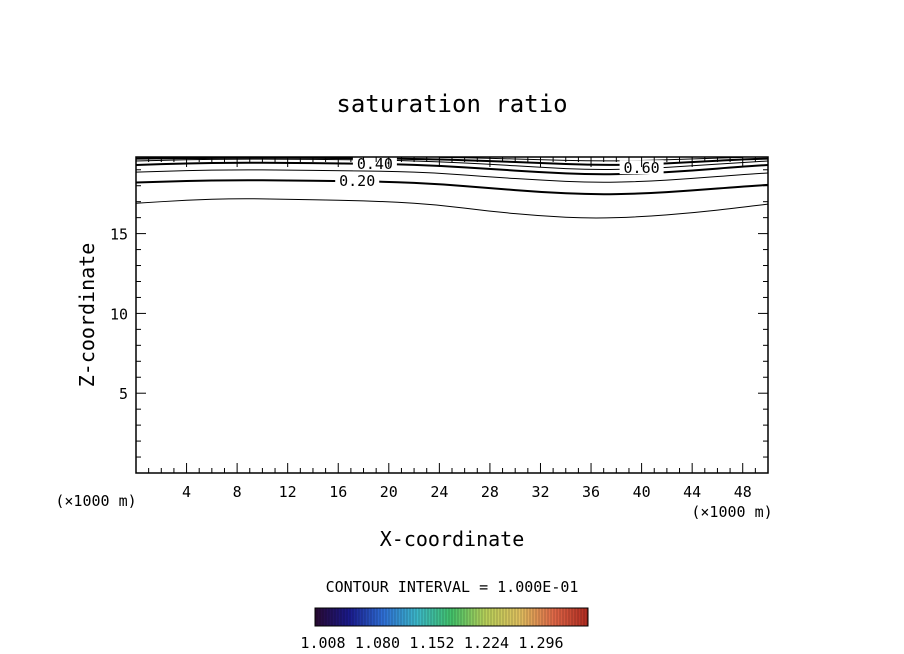 The width and height of the screenshot is (904, 654). I want to click on colorbar, so click(451, 617).